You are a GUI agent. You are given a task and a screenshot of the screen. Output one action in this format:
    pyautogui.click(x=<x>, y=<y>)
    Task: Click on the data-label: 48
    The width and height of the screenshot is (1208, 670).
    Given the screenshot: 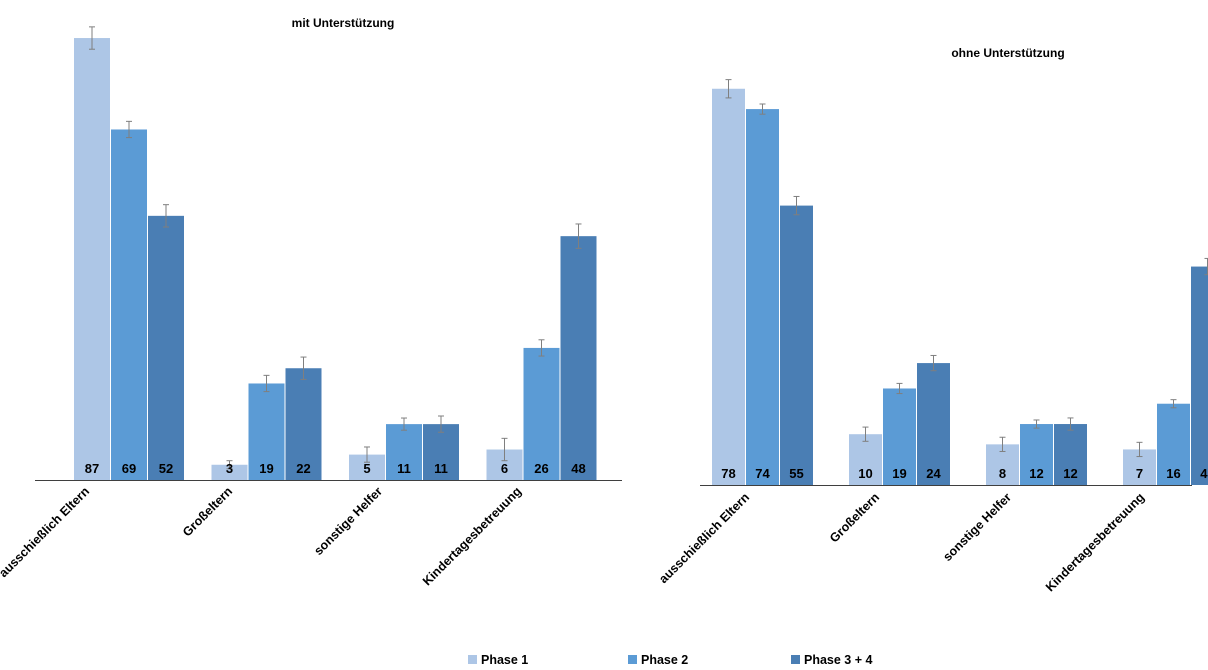 What is the action you would take?
    pyautogui.click(x=578, y=468)
    